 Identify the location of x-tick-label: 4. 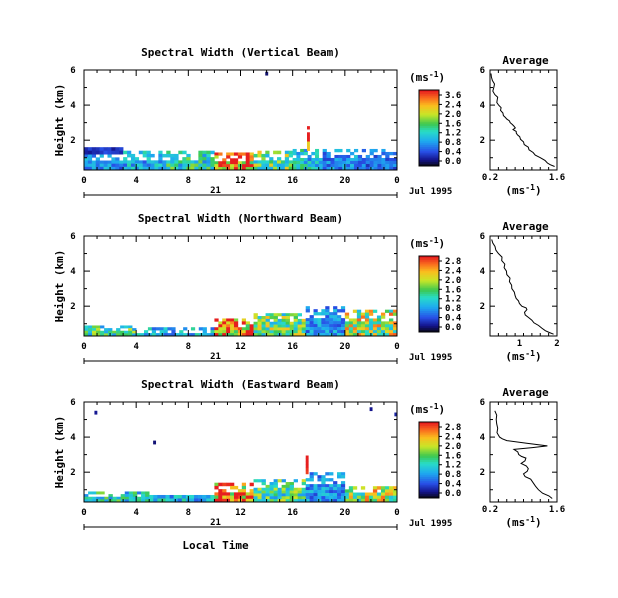
(136, 347).